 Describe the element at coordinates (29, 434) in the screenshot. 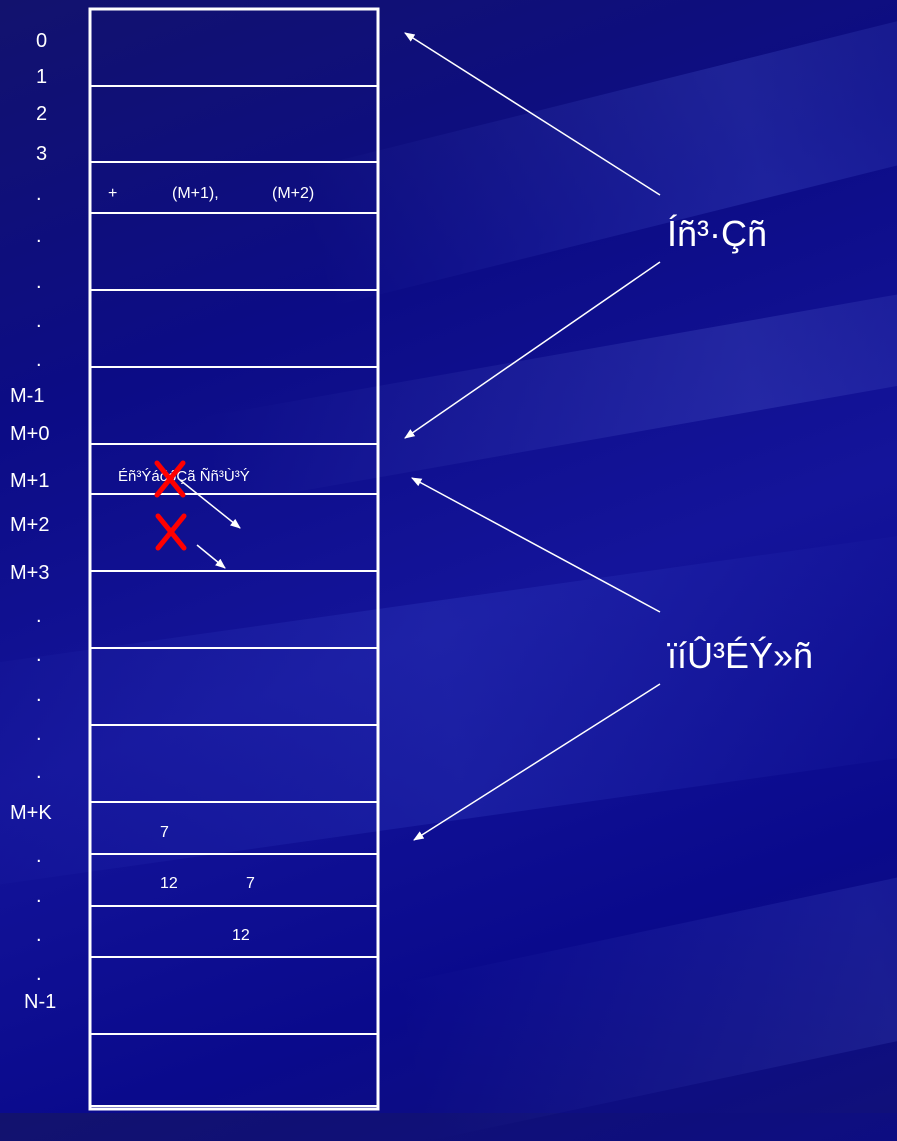

I see `row-label: M+0` at that location.